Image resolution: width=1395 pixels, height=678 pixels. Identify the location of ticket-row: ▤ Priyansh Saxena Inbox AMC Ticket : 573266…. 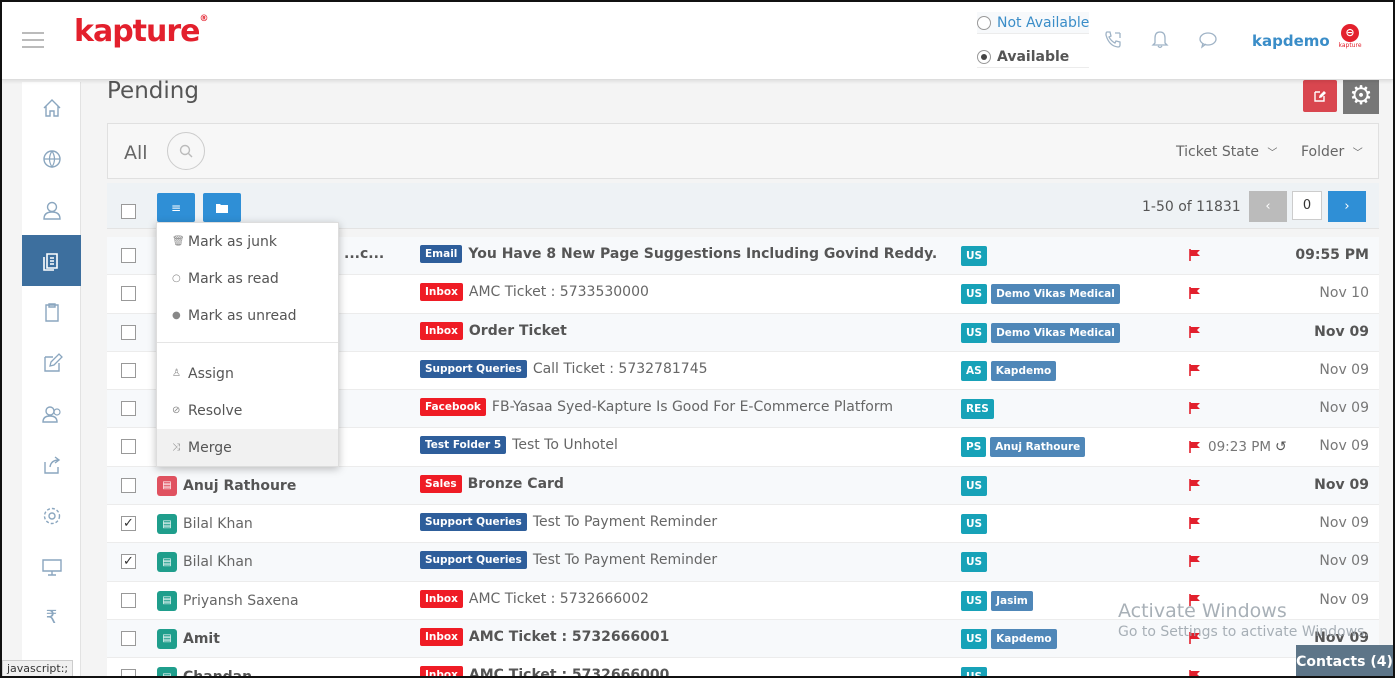
(743, 600).